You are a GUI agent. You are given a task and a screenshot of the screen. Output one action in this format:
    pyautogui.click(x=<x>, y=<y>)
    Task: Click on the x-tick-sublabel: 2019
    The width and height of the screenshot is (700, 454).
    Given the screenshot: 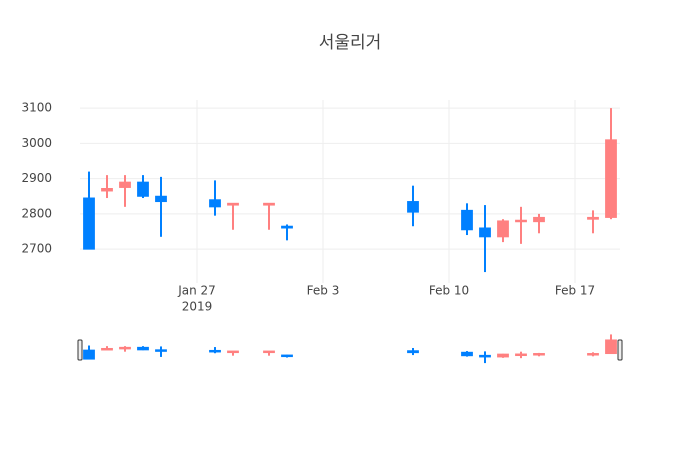 What is the action you would take?
    pyautogui.click(x=197, y=307)
    